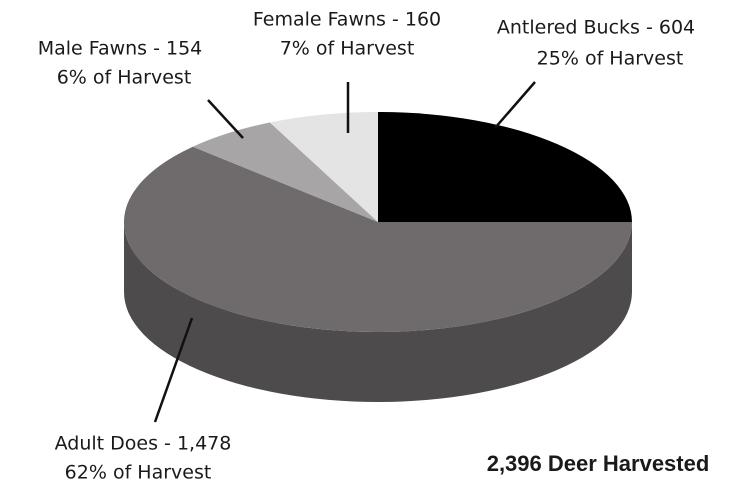  What do you see at coordinates (143, 444) in the screenshot?
I see `slice-label: Adult Does - 1,478` at bounding box center [143, 444].